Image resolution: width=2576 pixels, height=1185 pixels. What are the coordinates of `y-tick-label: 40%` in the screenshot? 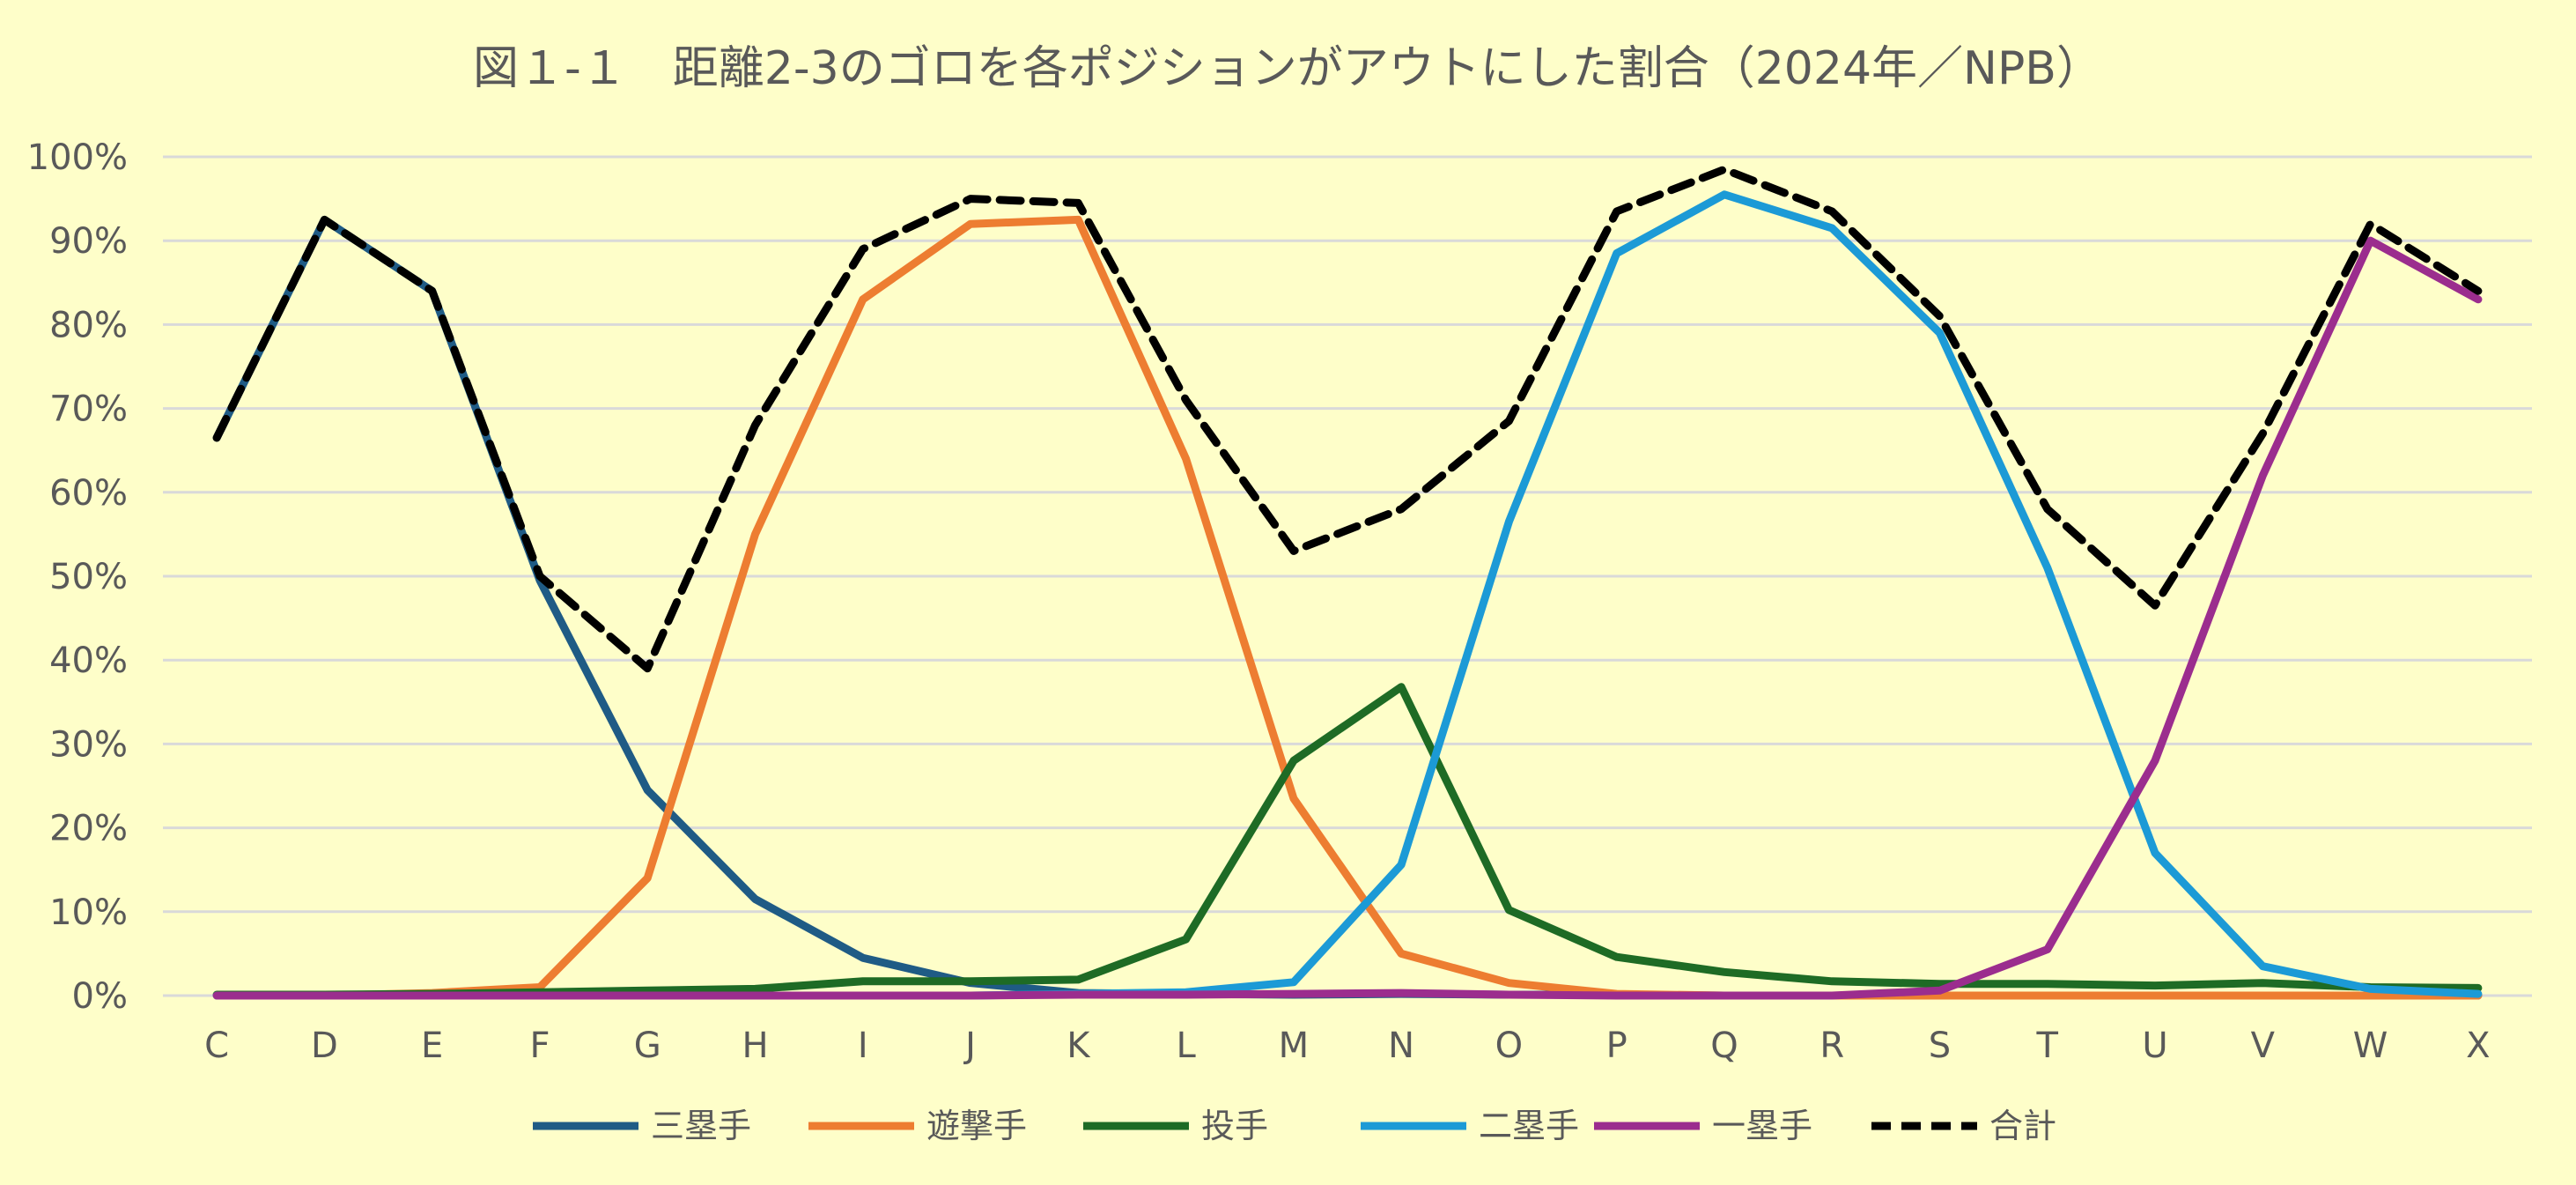 It's located at (88, 661).